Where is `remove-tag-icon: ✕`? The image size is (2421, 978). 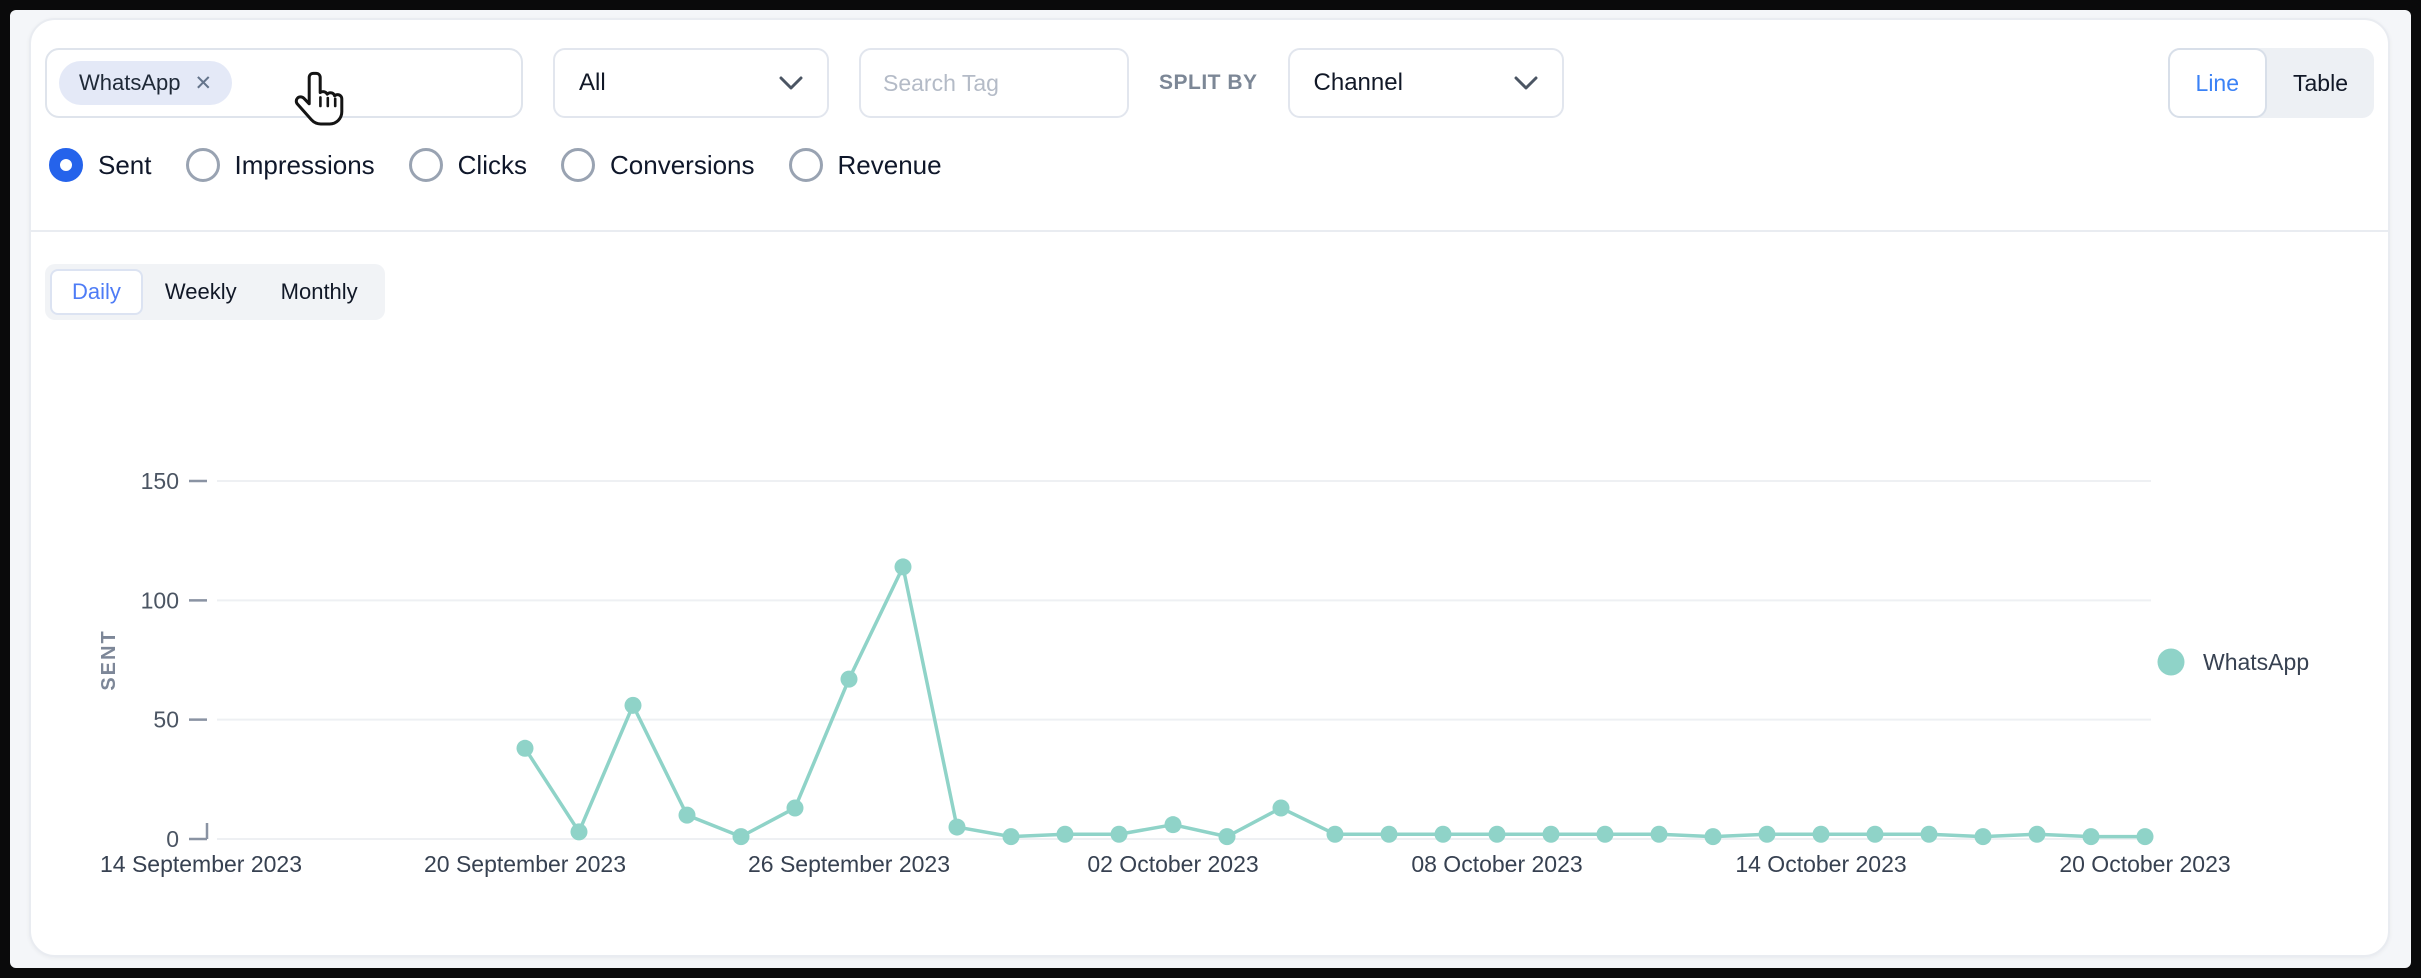
remove-tag-icon: ✕ is located at coordinates (203, 83).